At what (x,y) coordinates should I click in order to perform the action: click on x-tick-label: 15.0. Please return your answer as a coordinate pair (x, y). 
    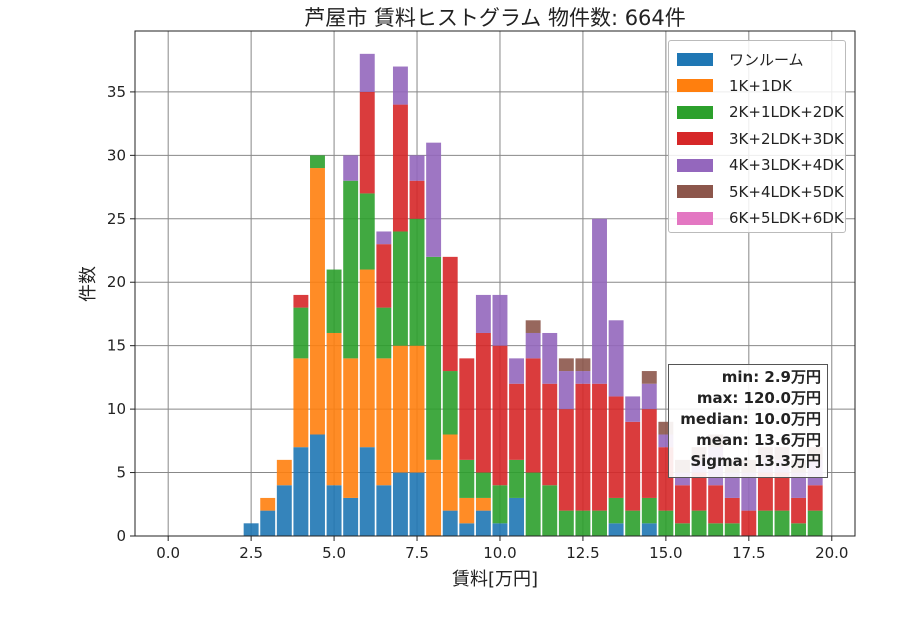
    Looking at the image, I should click on (665, 553).